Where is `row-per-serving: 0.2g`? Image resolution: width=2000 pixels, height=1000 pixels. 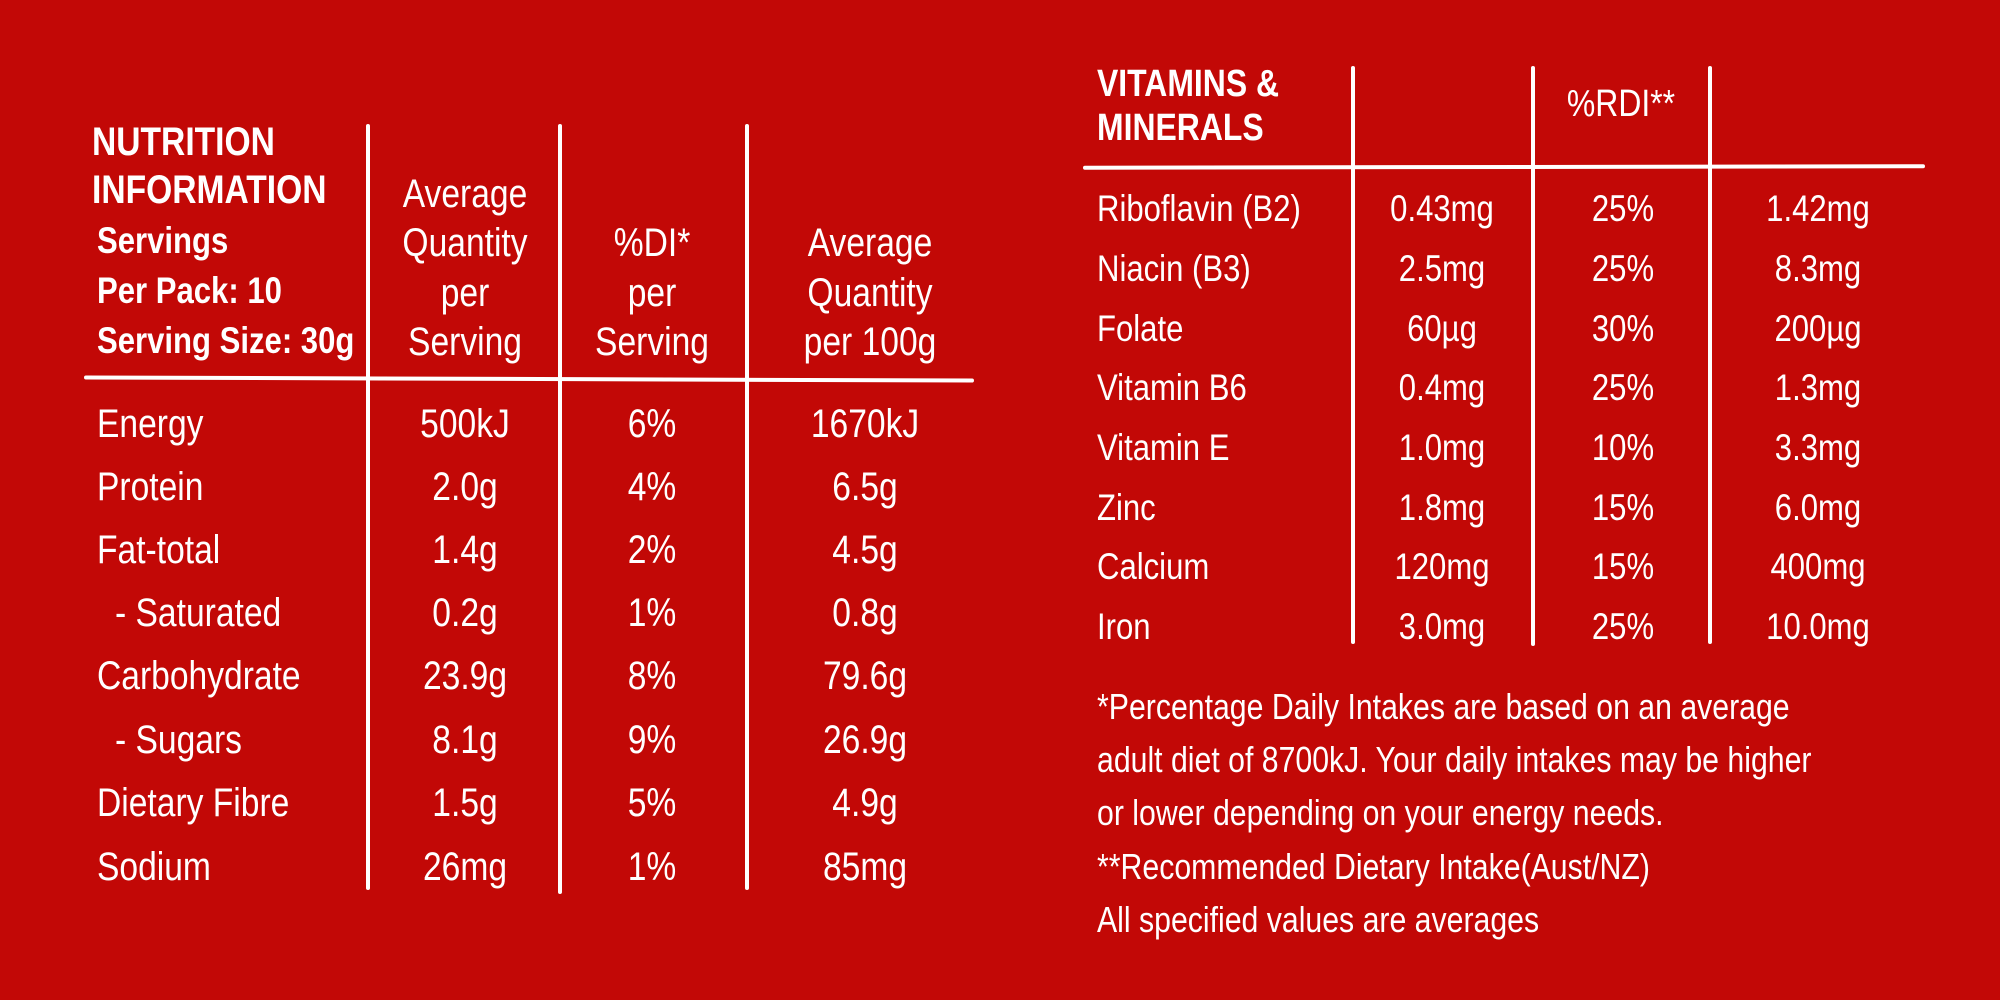 row-per-serving: 0.2g is located at coordinates (465, 613).